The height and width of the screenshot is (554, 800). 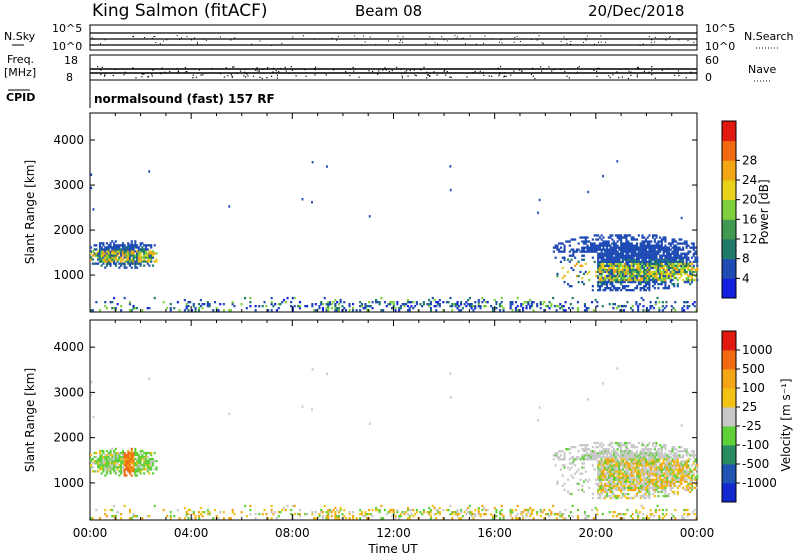 What do you see at coordinates (749, 219) in the screenshot?
I see `colorbar-tick-label: 16` at bounding box center [749, 219].